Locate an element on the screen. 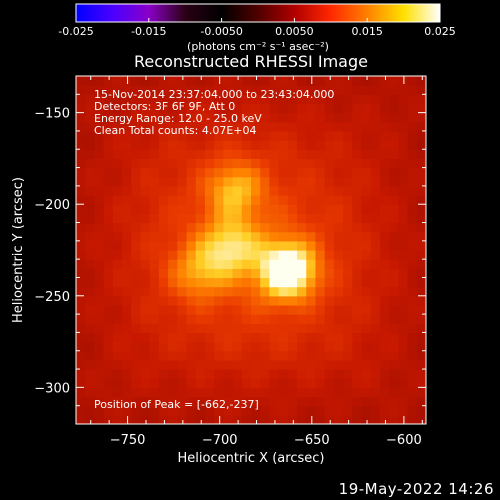 This screenshot has height=500, width=500. annotation-line: Energy Range: 12.0 - 25.0 keV is located at coordinates (178, 118).